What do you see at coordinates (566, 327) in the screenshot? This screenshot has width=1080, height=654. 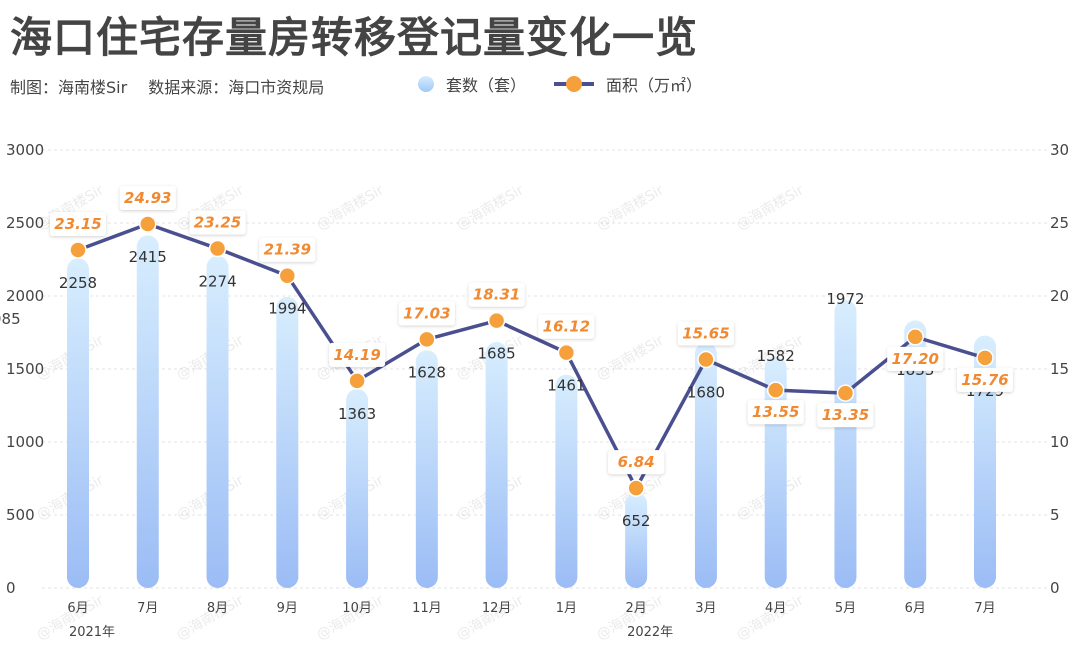 I see `area-value-label: 16.12` at bounding box center [566, 327].